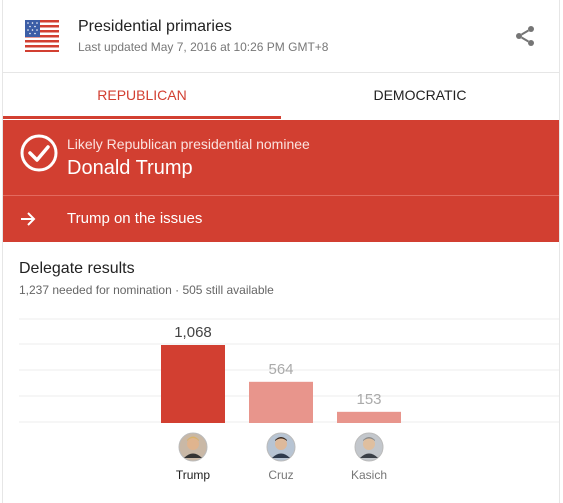  I want to click on bar-value-label: 153, so click(368, 399).